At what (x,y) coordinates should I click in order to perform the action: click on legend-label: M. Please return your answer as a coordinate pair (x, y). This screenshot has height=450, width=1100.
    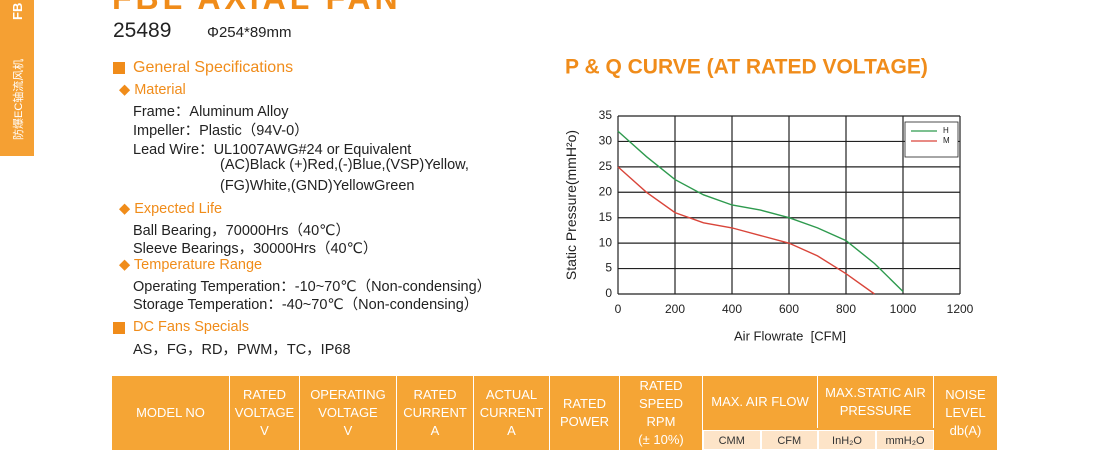
    Looking at the image, I should click on (946, 140).